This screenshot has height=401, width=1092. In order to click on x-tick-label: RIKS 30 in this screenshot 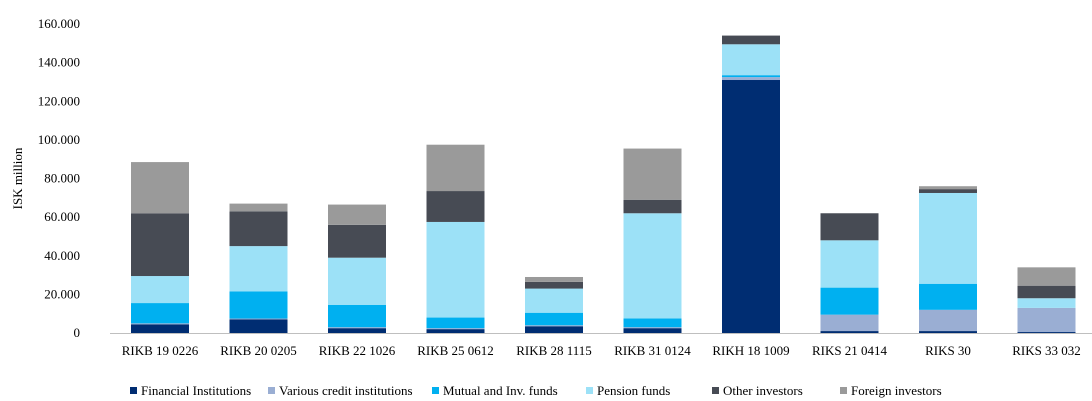, I will do `click(948, 350)`.